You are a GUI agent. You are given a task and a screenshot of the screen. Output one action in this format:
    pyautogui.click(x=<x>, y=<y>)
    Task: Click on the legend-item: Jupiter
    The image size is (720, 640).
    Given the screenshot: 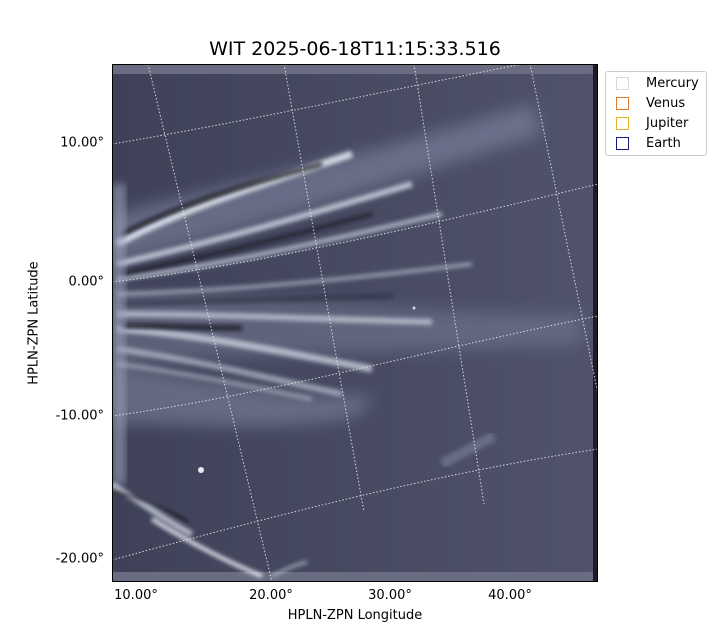 What is the action you would take?
    pyautogui.click(x=652, y=123)
    